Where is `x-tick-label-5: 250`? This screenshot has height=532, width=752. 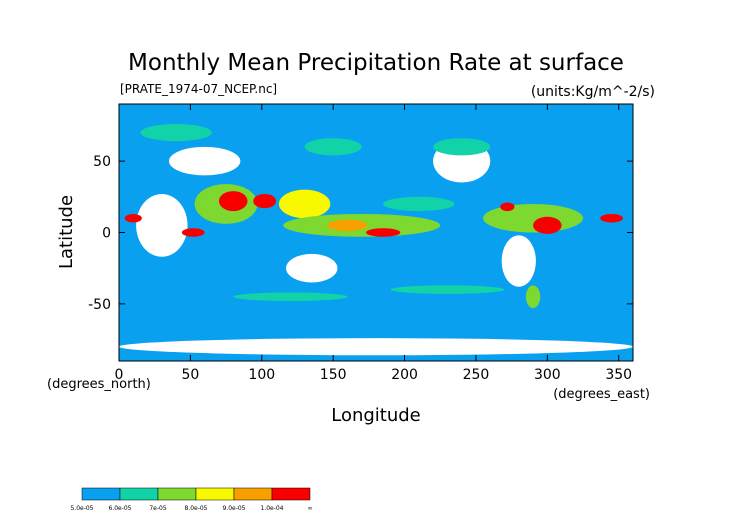
x-tick-label-5: 250 is located at coordinates (476, 375).